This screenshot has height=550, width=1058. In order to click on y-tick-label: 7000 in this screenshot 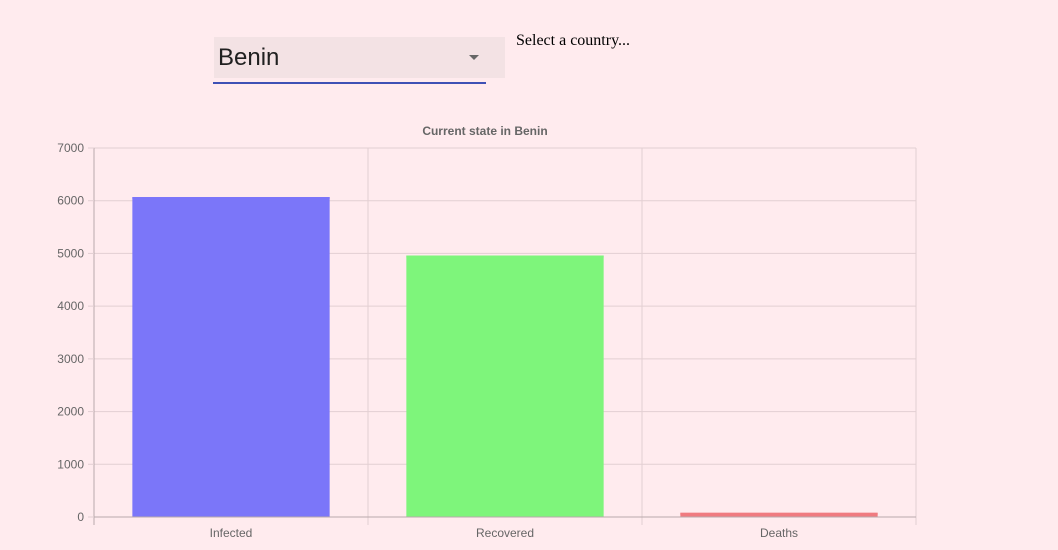, I will do `click(70, 148)`.